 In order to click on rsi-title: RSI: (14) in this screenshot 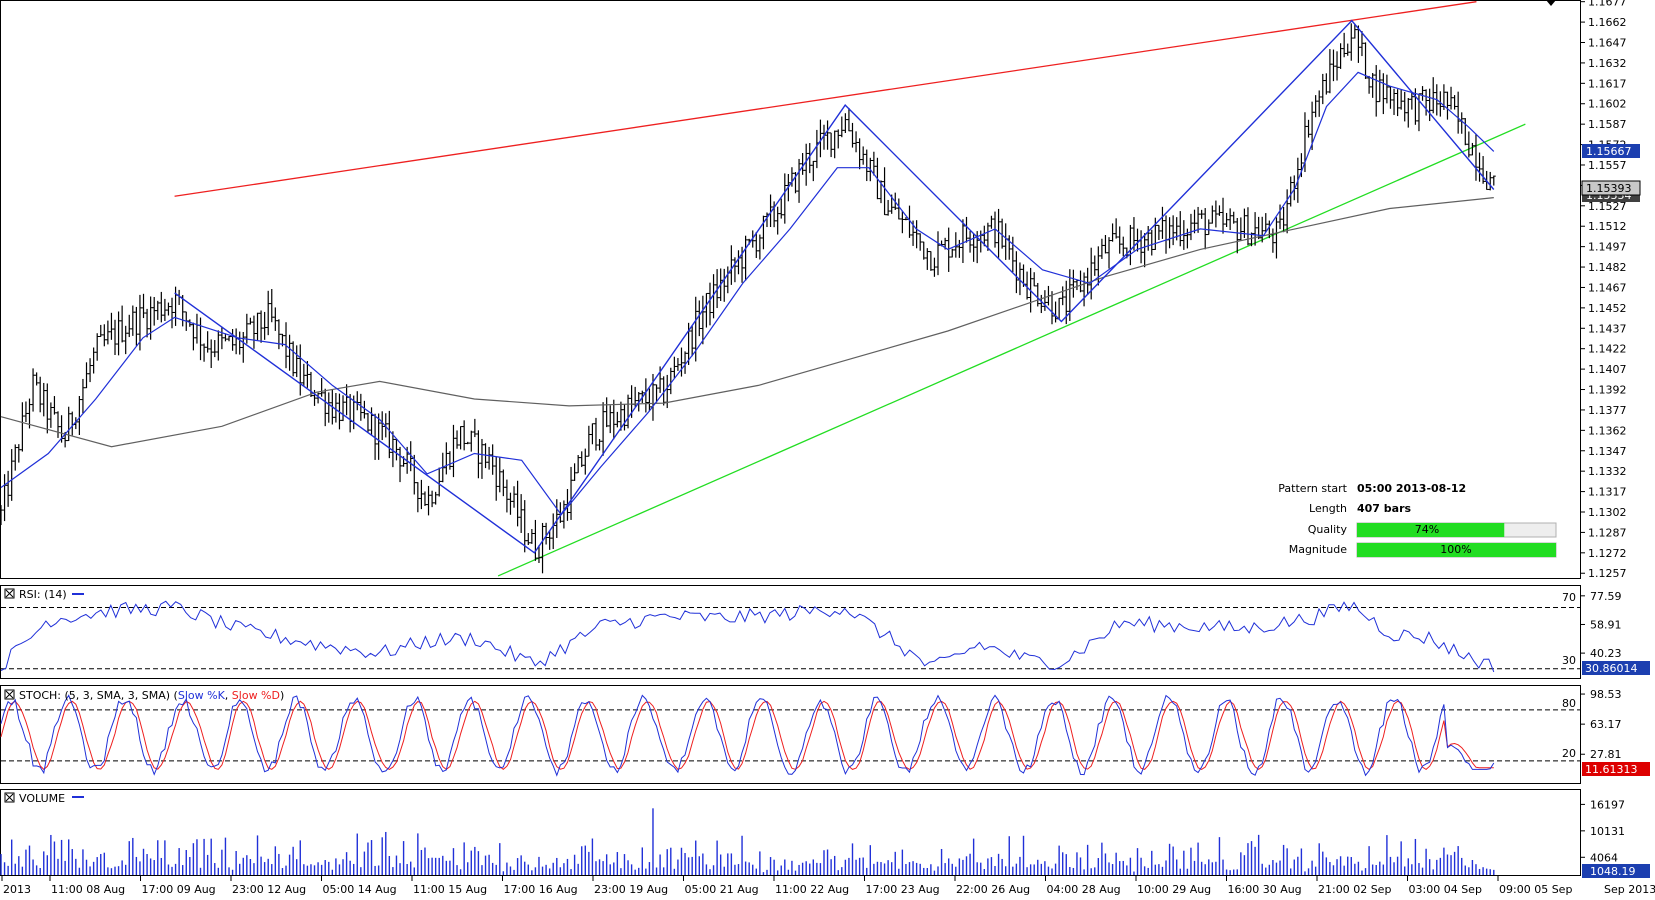, I will do `click(43, 594)`.